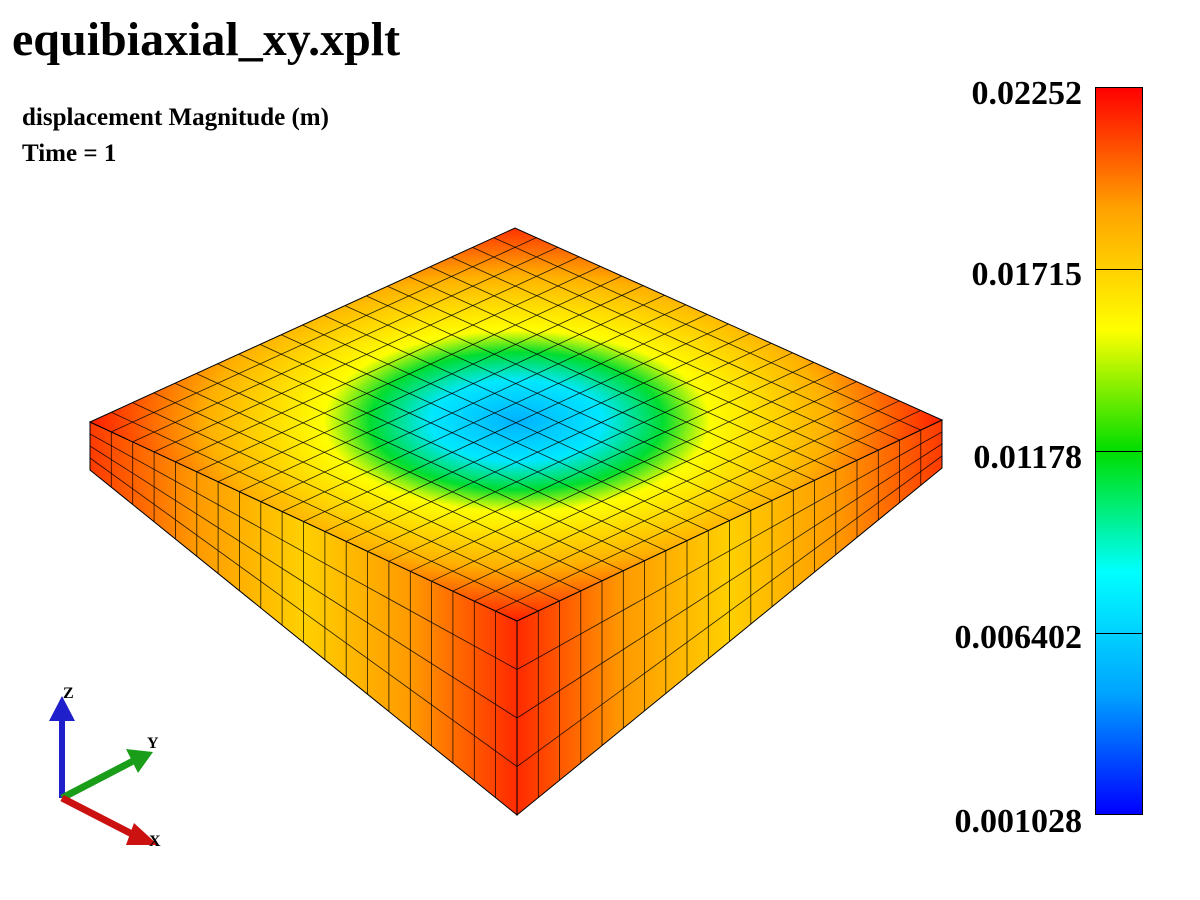 The image size is (1200, 900). I want to click on y-axis-arrow, so click(106, 775).